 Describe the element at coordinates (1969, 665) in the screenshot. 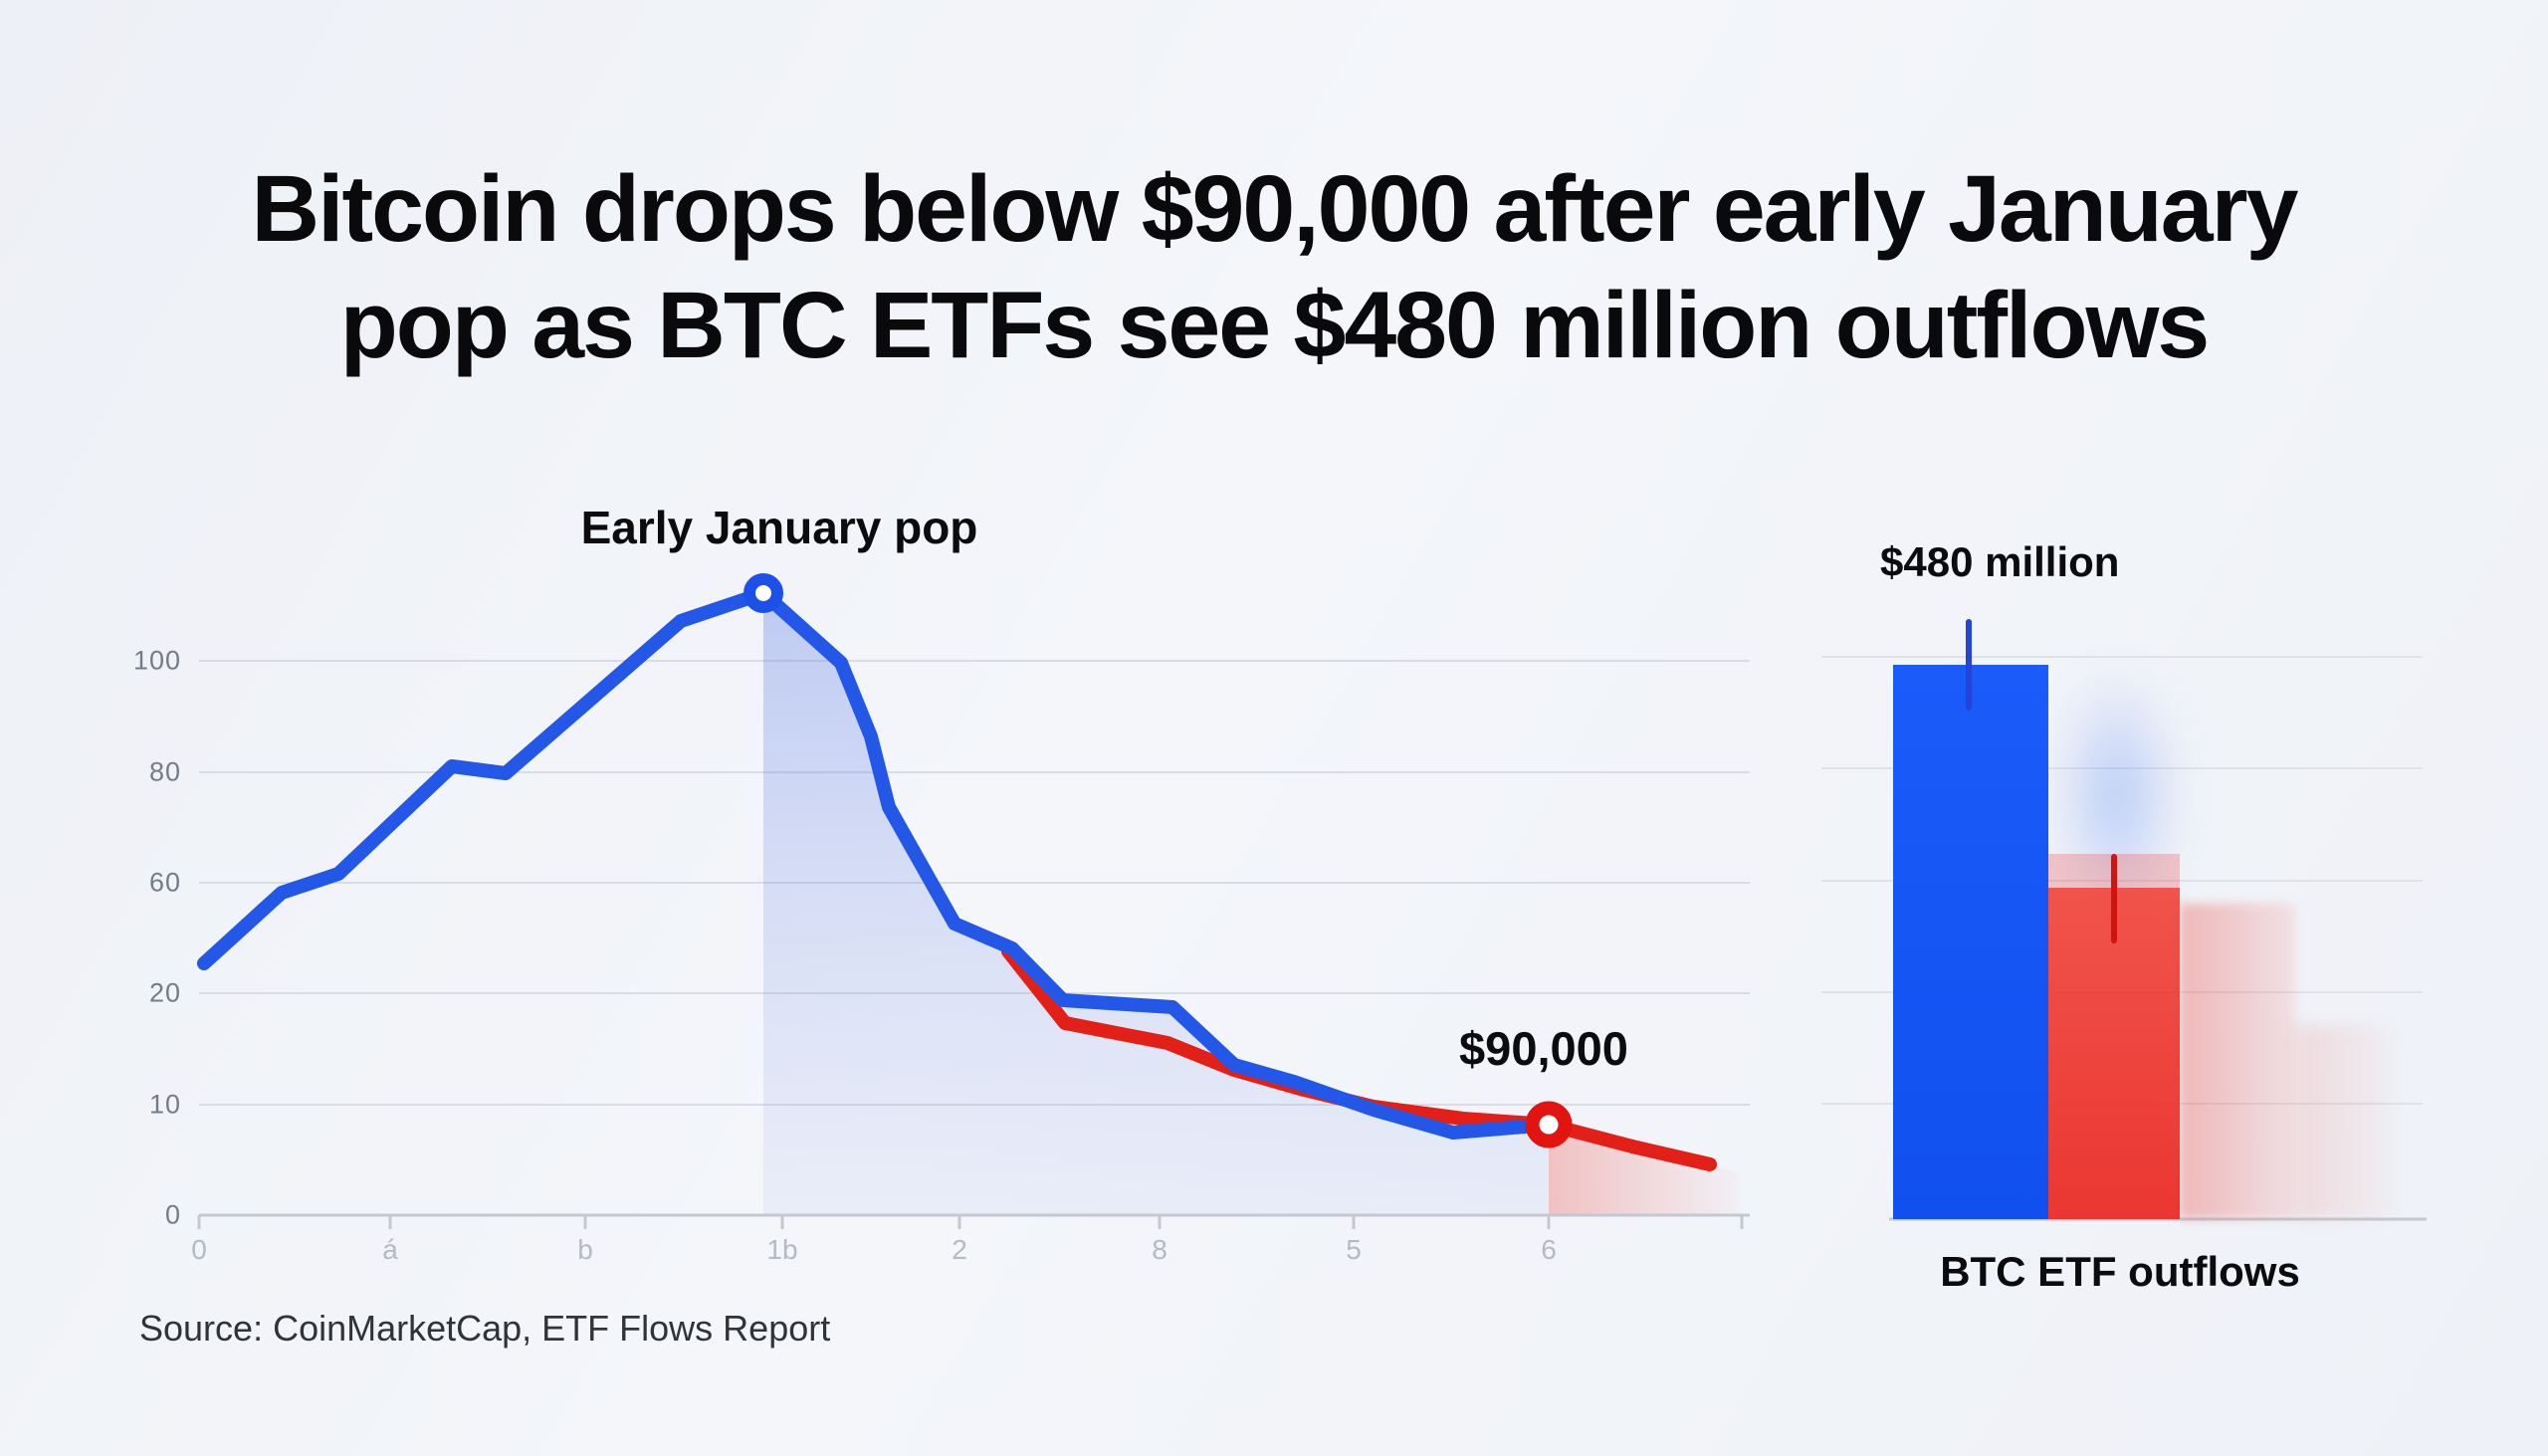

I see `blue-bar-whisker` at that location.